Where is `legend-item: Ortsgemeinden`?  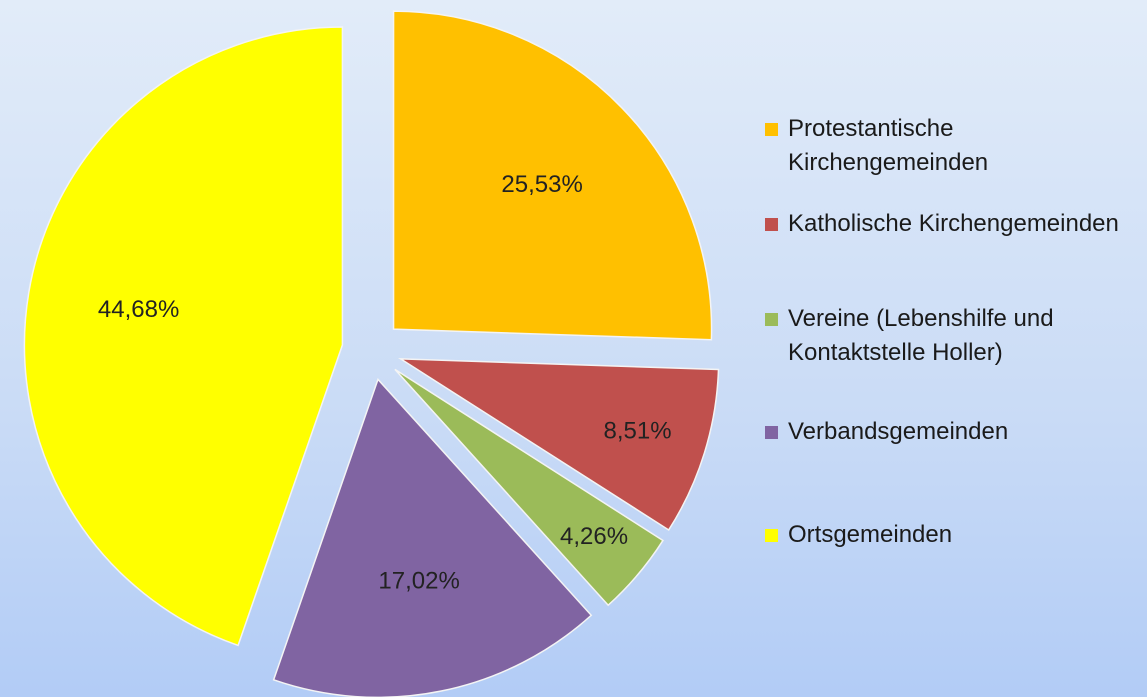
legend-item: Ortsgemeinden is located at coordinates (950, 535).